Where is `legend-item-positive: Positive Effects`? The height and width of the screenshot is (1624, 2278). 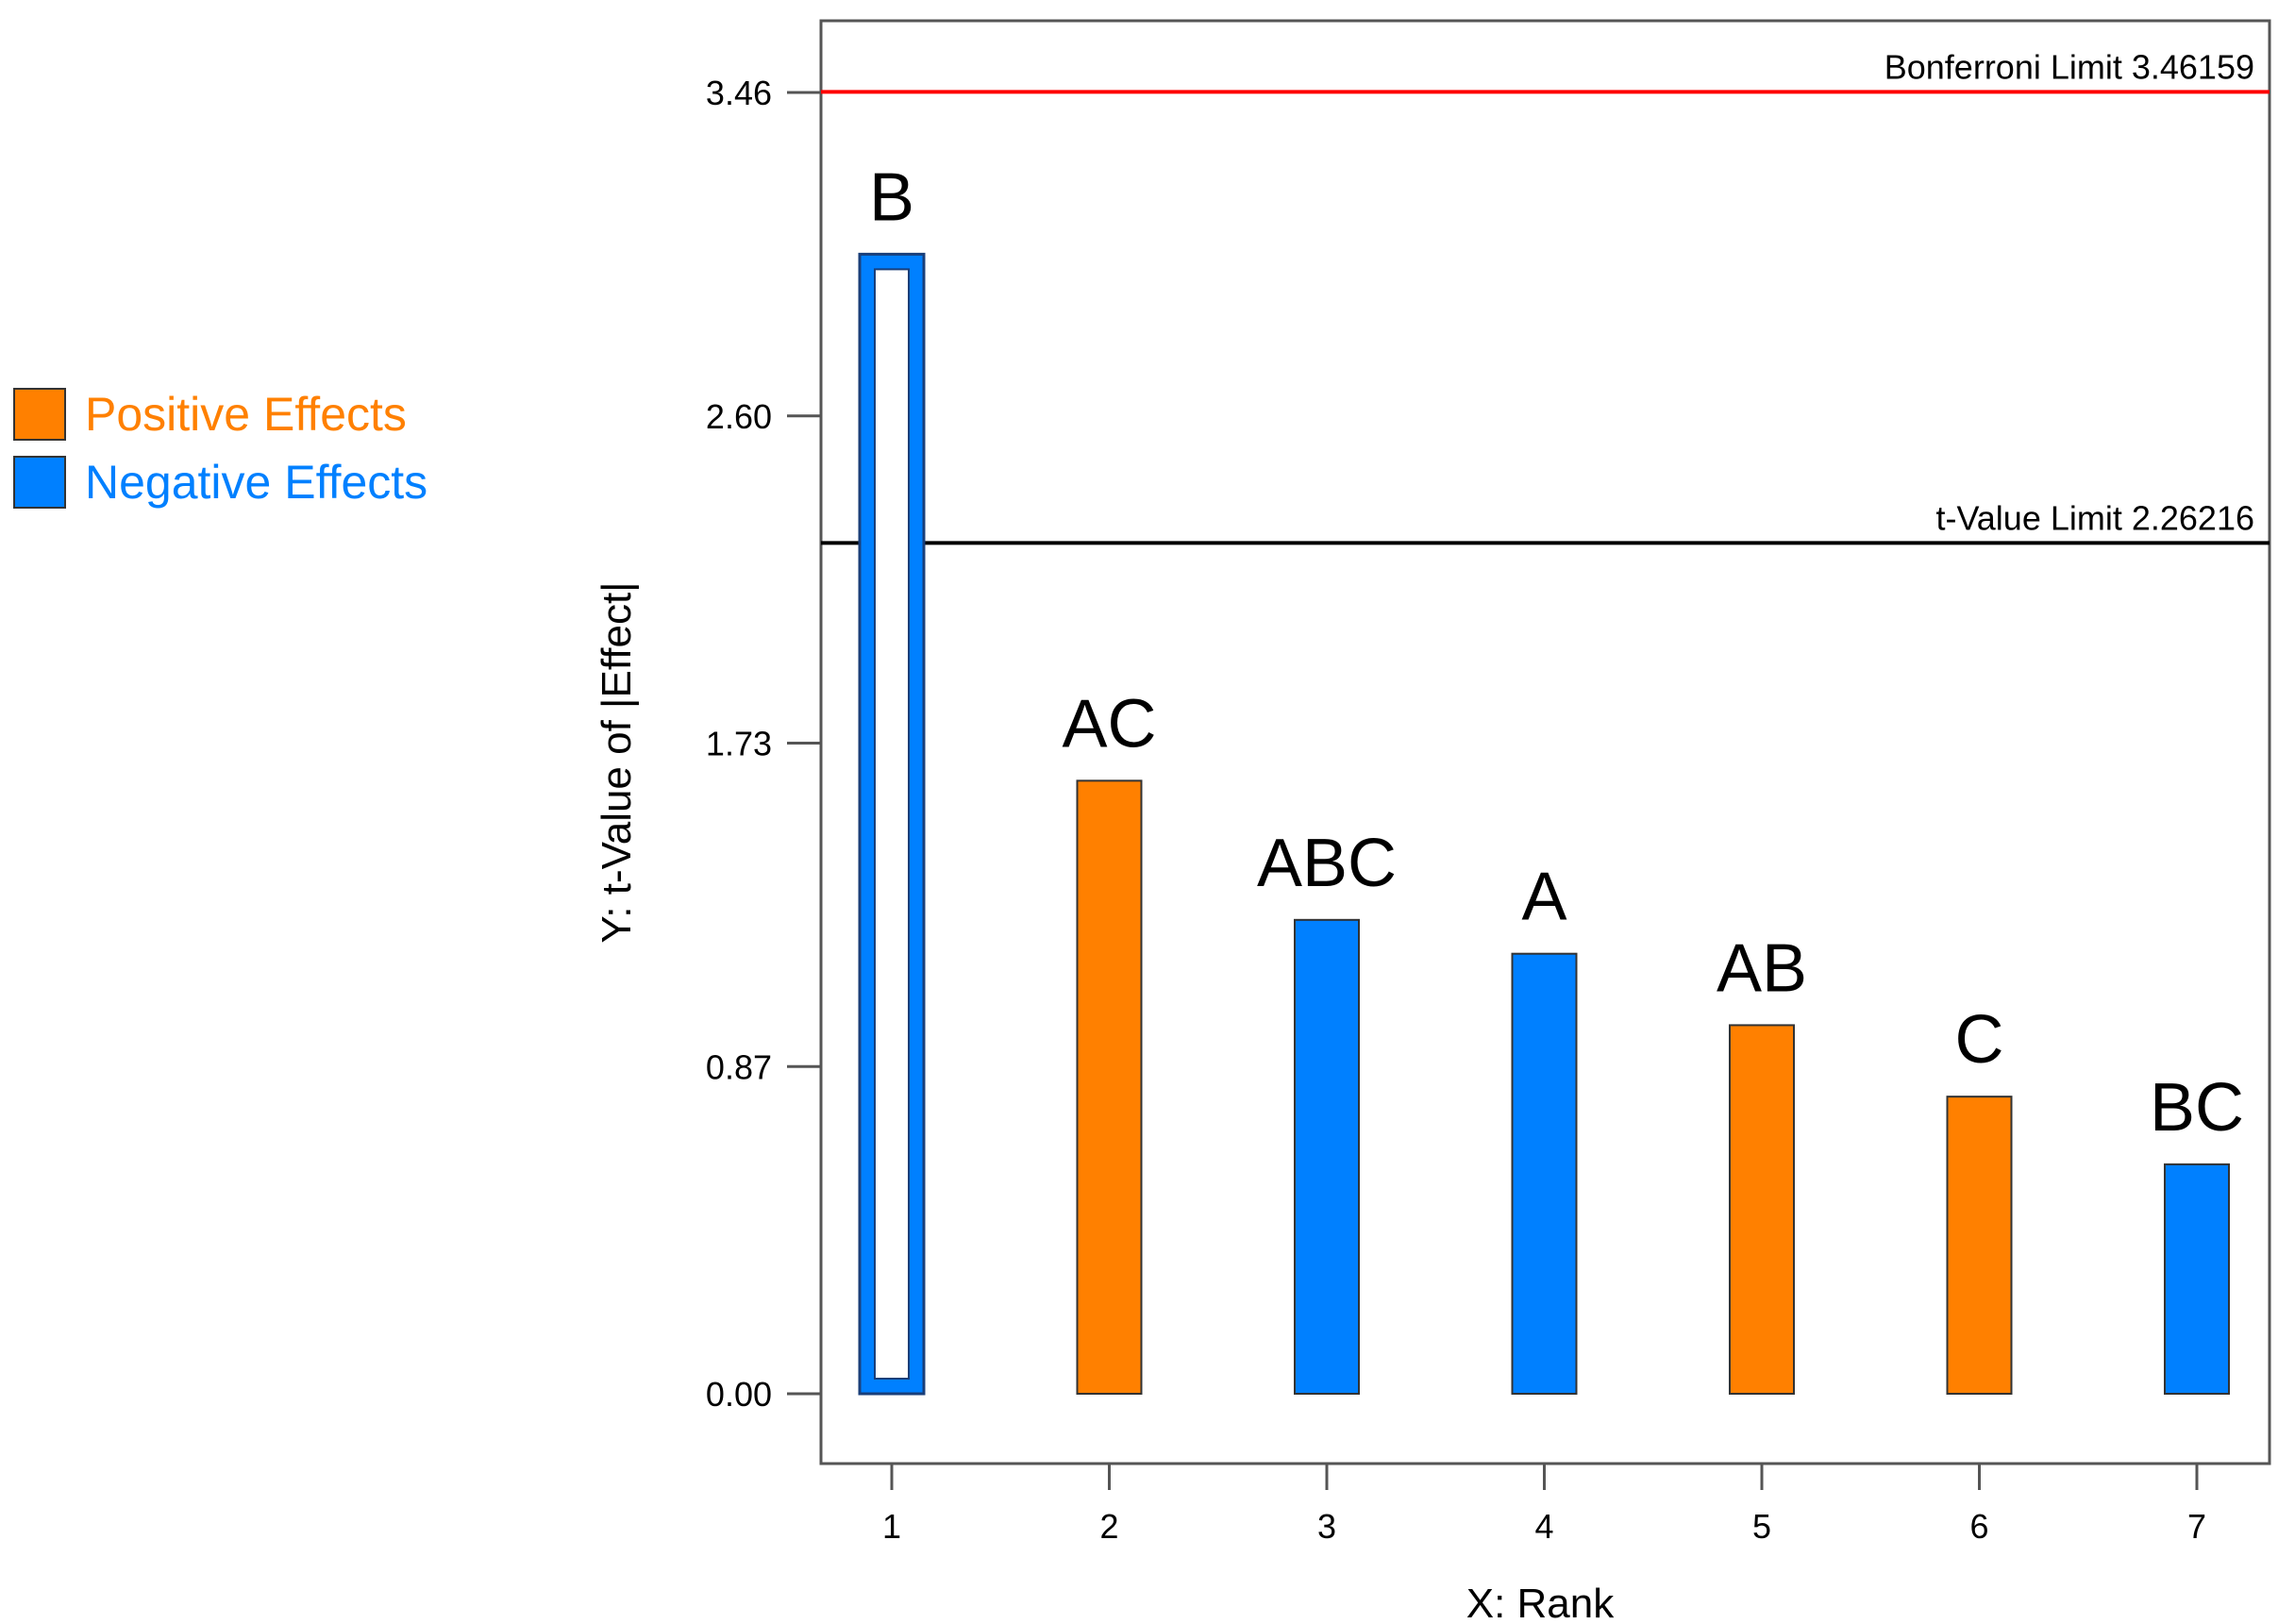 legend-item-positive: Positive Effects is located at coordinates (220, 414).